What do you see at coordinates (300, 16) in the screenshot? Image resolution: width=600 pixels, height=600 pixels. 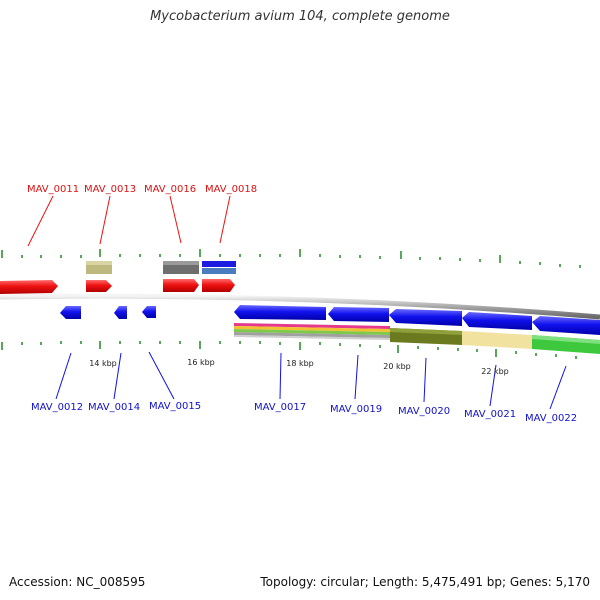 I see `genome-title: Mycobacterium avium 104, complete genome` at bounding box center [300, 16].